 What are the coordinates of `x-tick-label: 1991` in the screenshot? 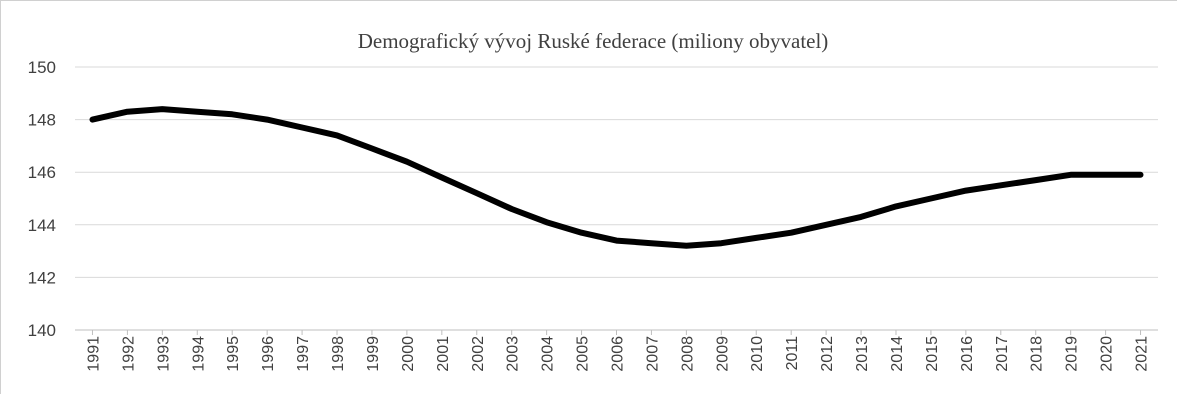 It's located at (93, 354).